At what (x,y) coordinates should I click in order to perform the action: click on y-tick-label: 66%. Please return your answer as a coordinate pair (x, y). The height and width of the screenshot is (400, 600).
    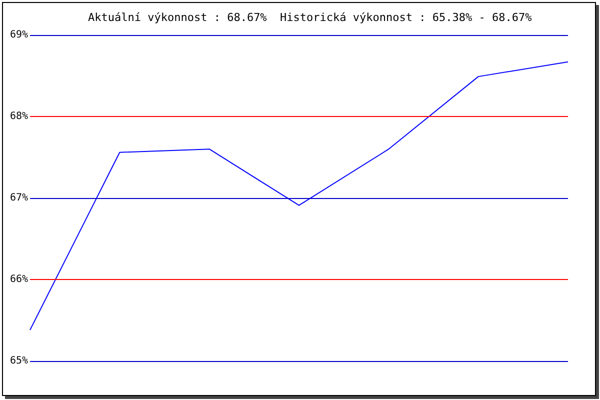
    Looking at the image, I should click on (19, 279).